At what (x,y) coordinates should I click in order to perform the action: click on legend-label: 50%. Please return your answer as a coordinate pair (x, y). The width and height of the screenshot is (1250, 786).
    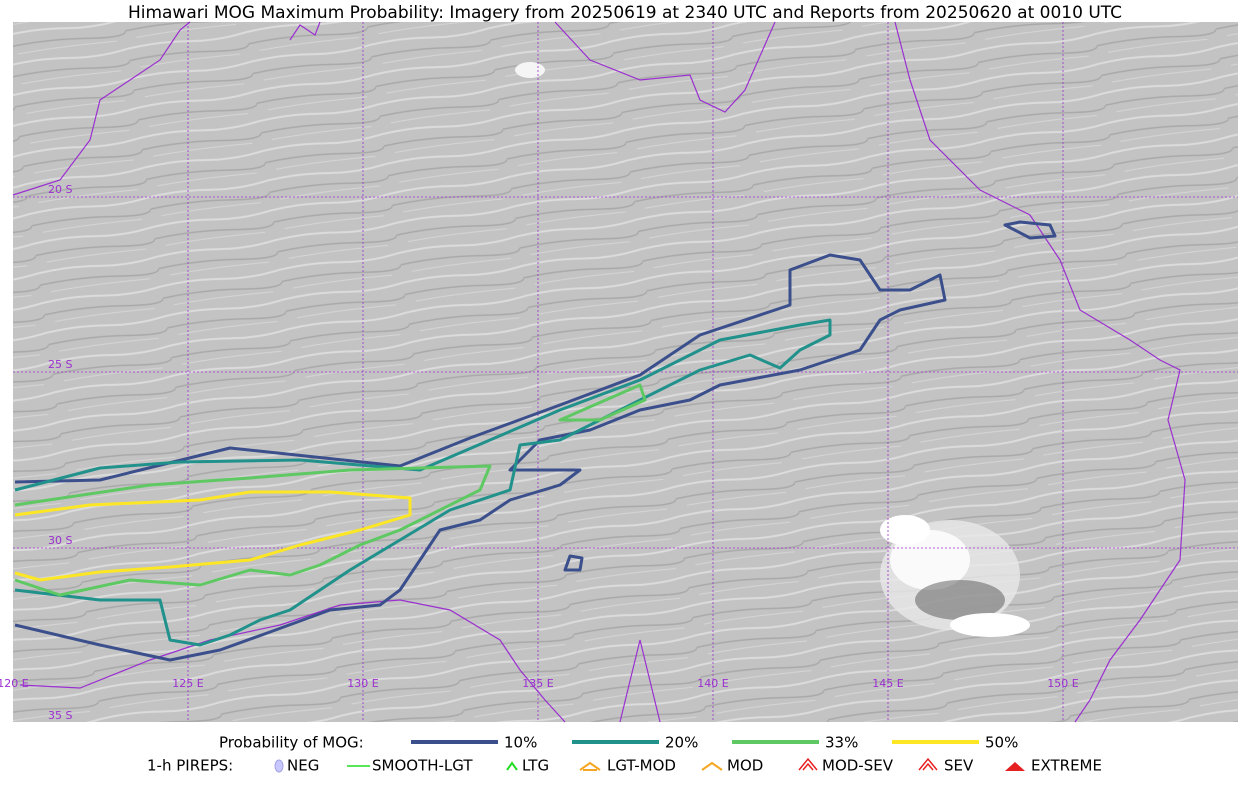
    Looking at the image, I should click on (1001, 743).